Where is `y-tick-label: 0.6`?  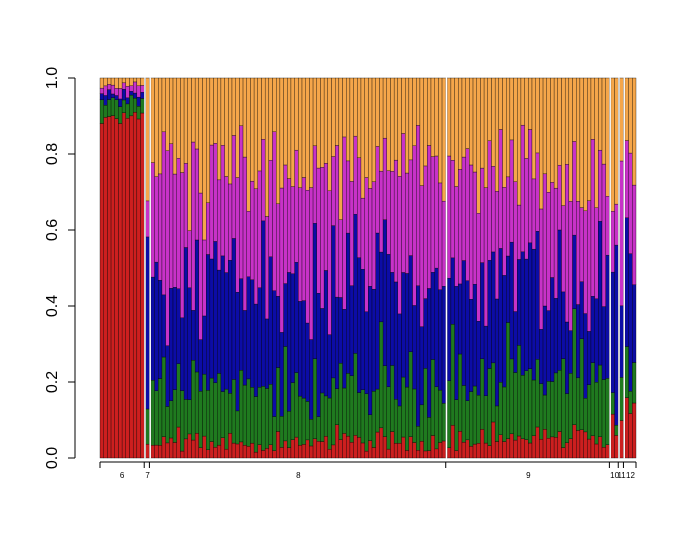 y-tick-label: 0.6 is located at coordinates (52, 230).